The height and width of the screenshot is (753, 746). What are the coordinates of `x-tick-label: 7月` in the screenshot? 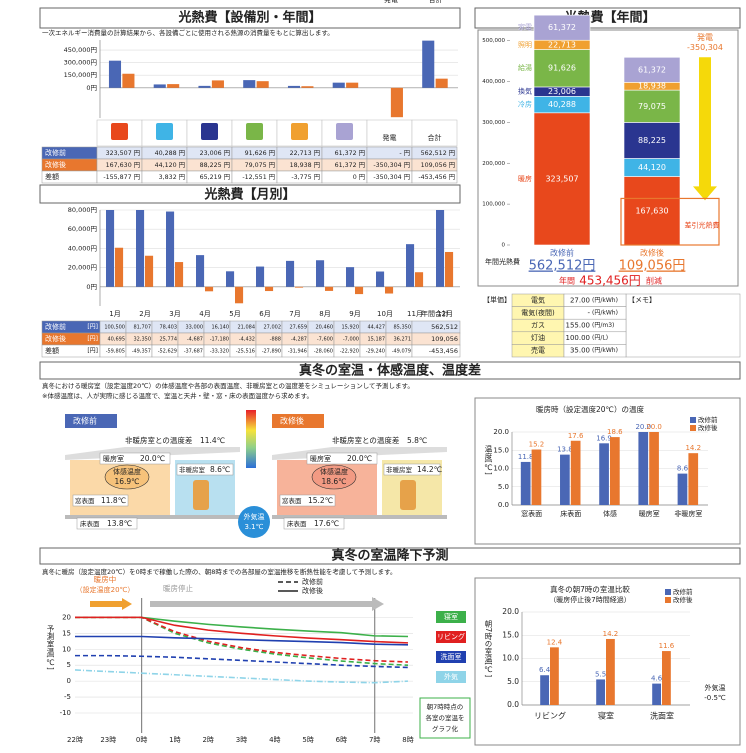 It's located at (294, 314).